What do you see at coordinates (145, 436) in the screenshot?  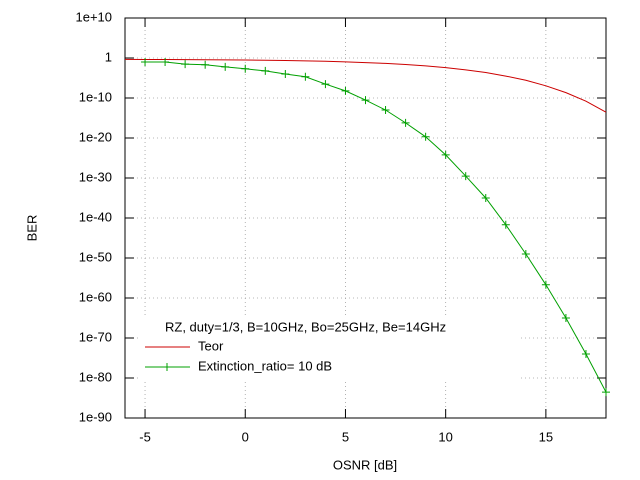 I see `x-tick-label: -5` at bounding box center [145, 436].